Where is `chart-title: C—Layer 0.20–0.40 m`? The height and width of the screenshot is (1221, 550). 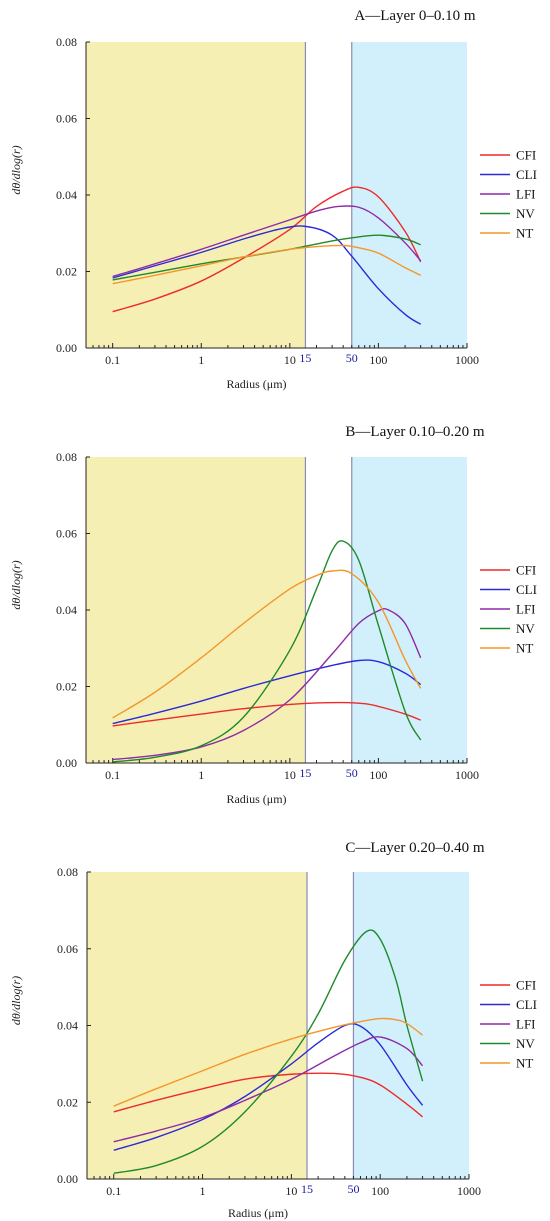 chart-title: C—Layer 0.20–0.40 m is located at coordinates (414, 848).